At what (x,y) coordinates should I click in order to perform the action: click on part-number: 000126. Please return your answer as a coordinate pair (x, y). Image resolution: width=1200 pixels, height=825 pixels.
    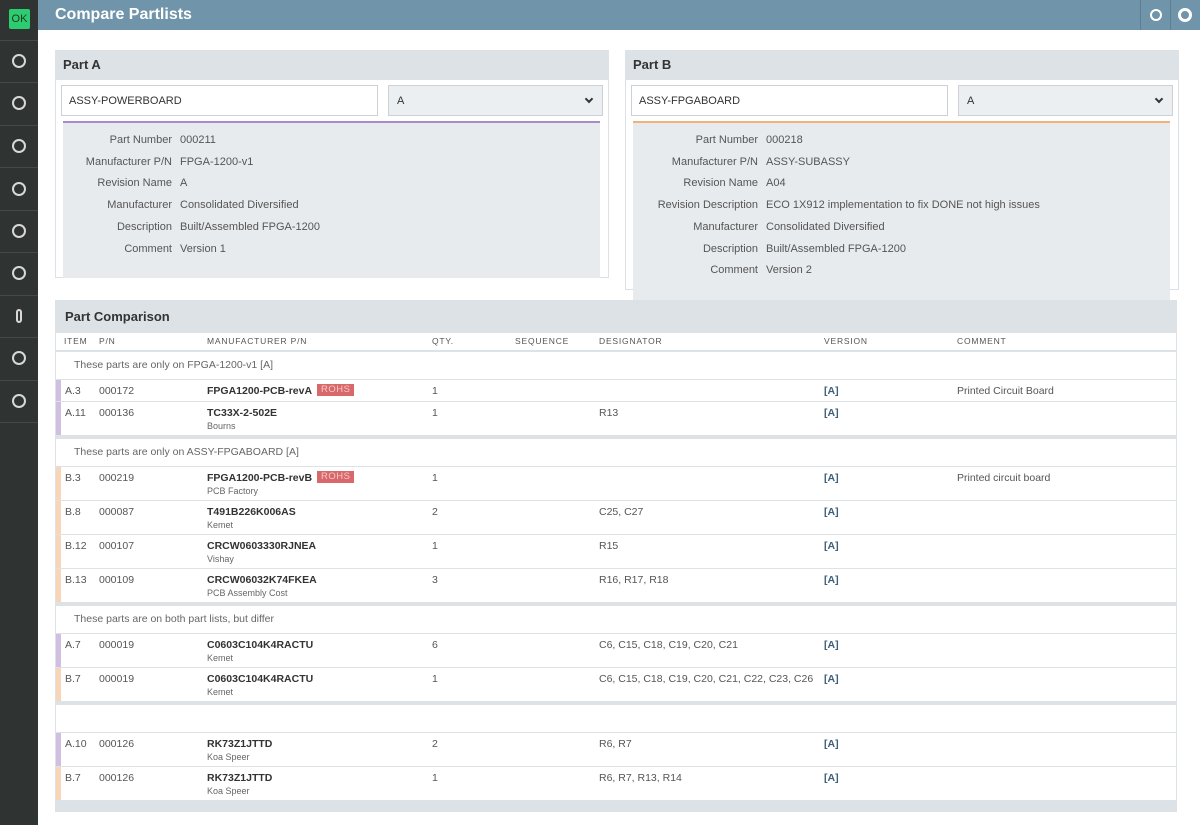
    Looking at the image, I should click on (117, 778).